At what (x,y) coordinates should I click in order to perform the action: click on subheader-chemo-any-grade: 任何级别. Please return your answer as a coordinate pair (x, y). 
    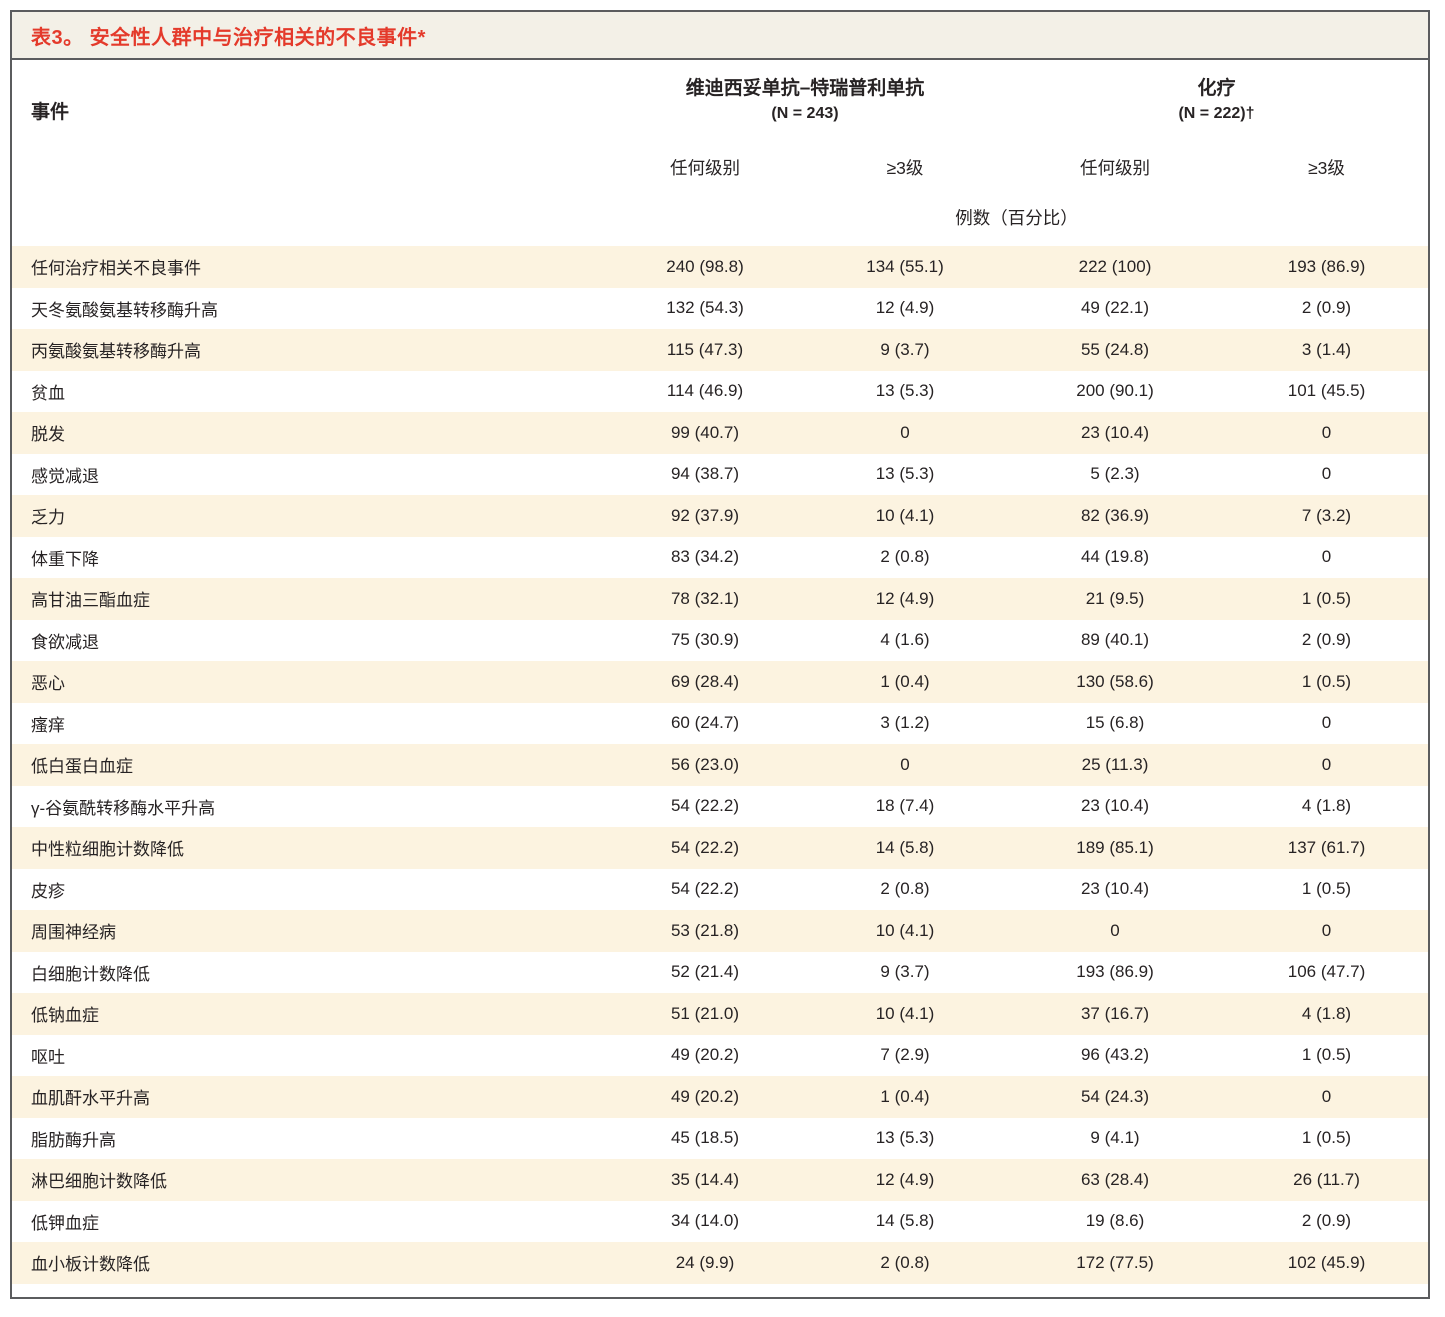
    Looking at the image, I should click on (1115, 167).